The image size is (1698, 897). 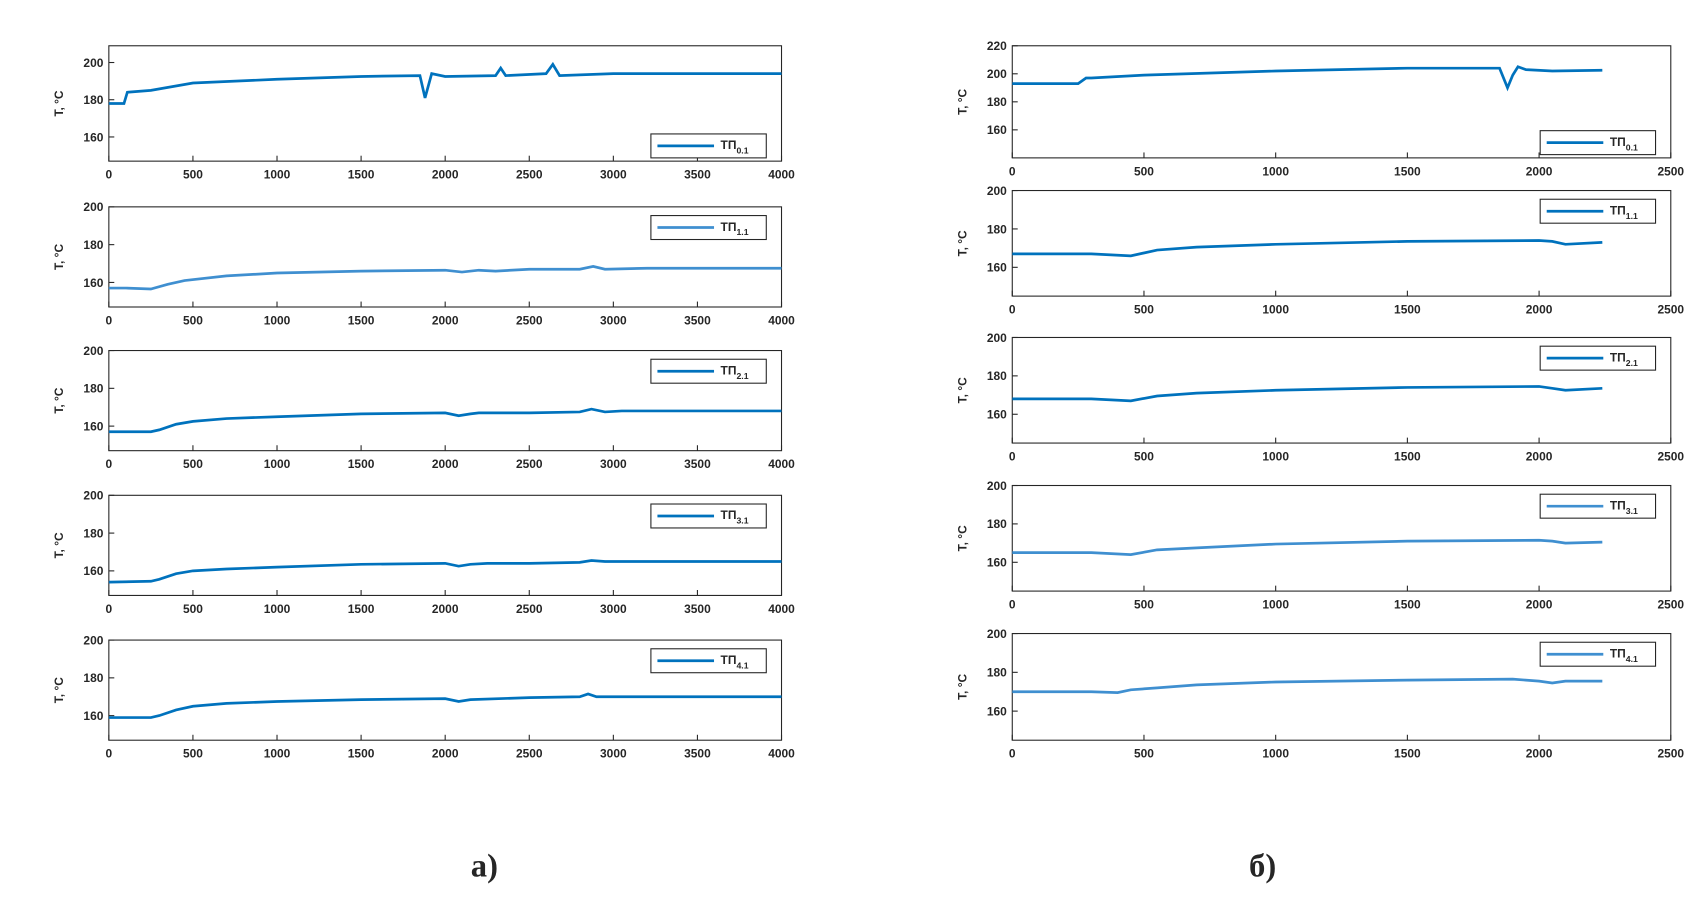 I want to click on y-tick-label: 220, so click(x=997, y=46).